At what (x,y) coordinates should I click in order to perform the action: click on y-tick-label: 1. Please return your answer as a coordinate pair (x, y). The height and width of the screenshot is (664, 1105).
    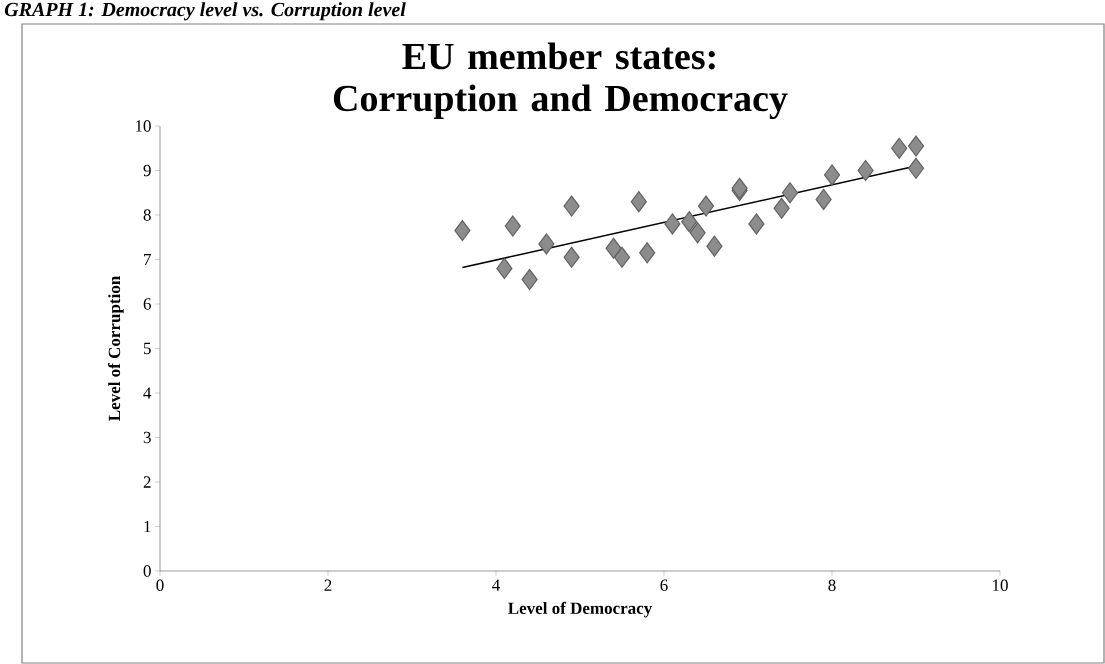
    Looking at the image, I should click on (147, 526).